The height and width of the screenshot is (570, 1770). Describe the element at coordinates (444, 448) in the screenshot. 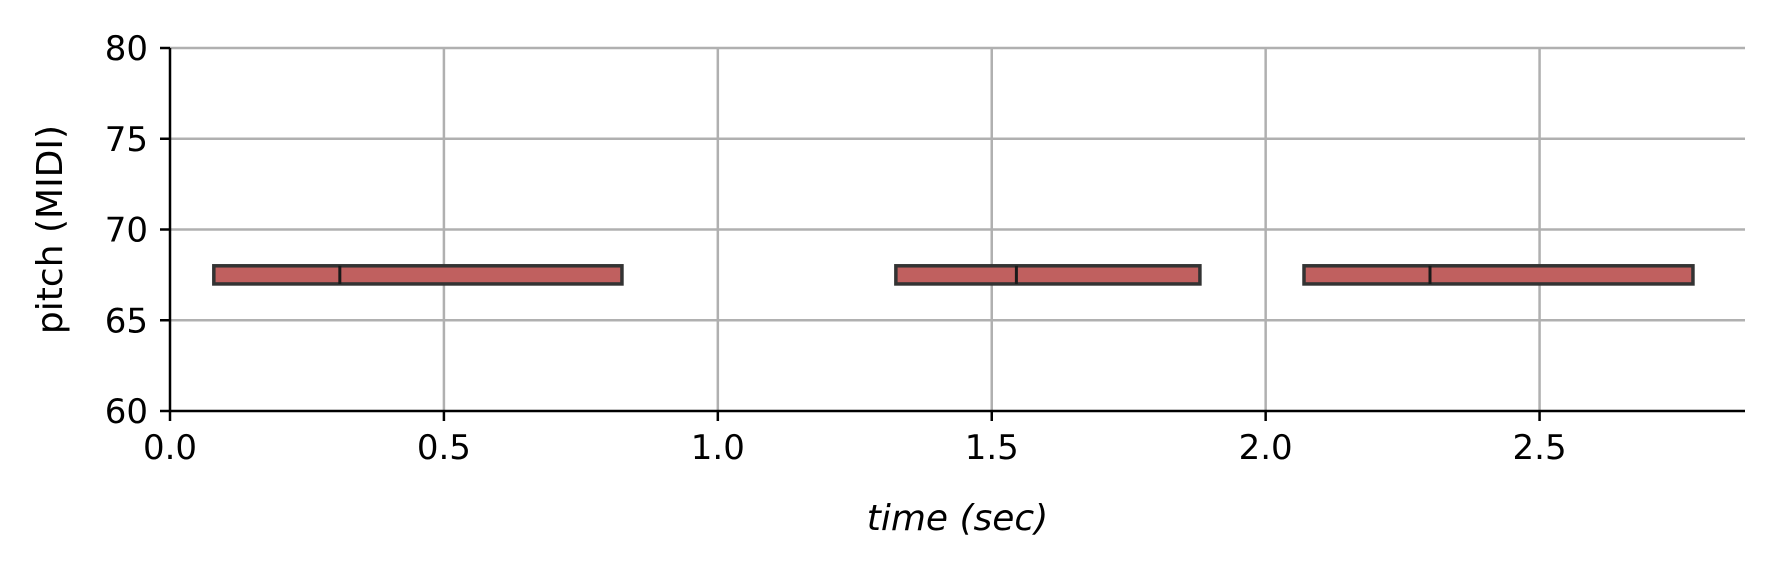

I see `x-tick-label: 0.5` at that location.